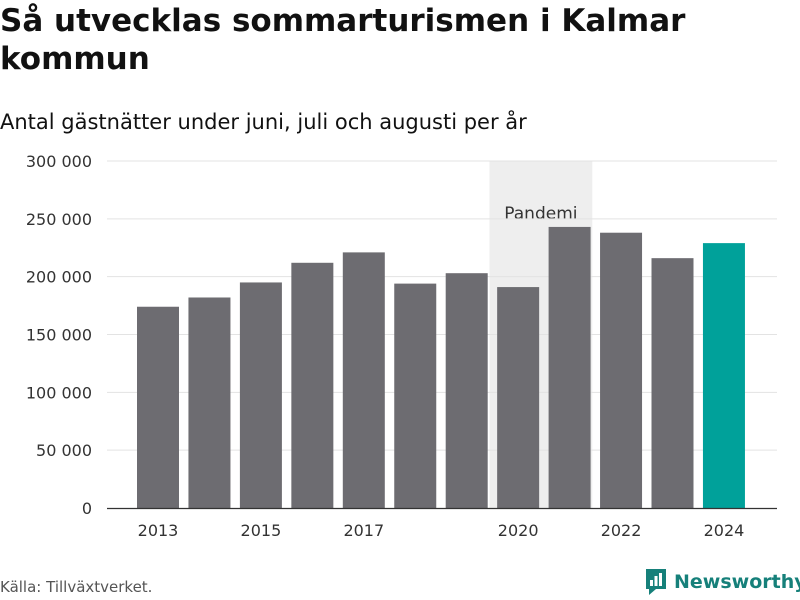 Image resolution: width=800 pixels, height=600 pixels. What do you see at coordinates (723, 375) in the screenshot?
I see `bar-2024` at bounding box center [723, 375].